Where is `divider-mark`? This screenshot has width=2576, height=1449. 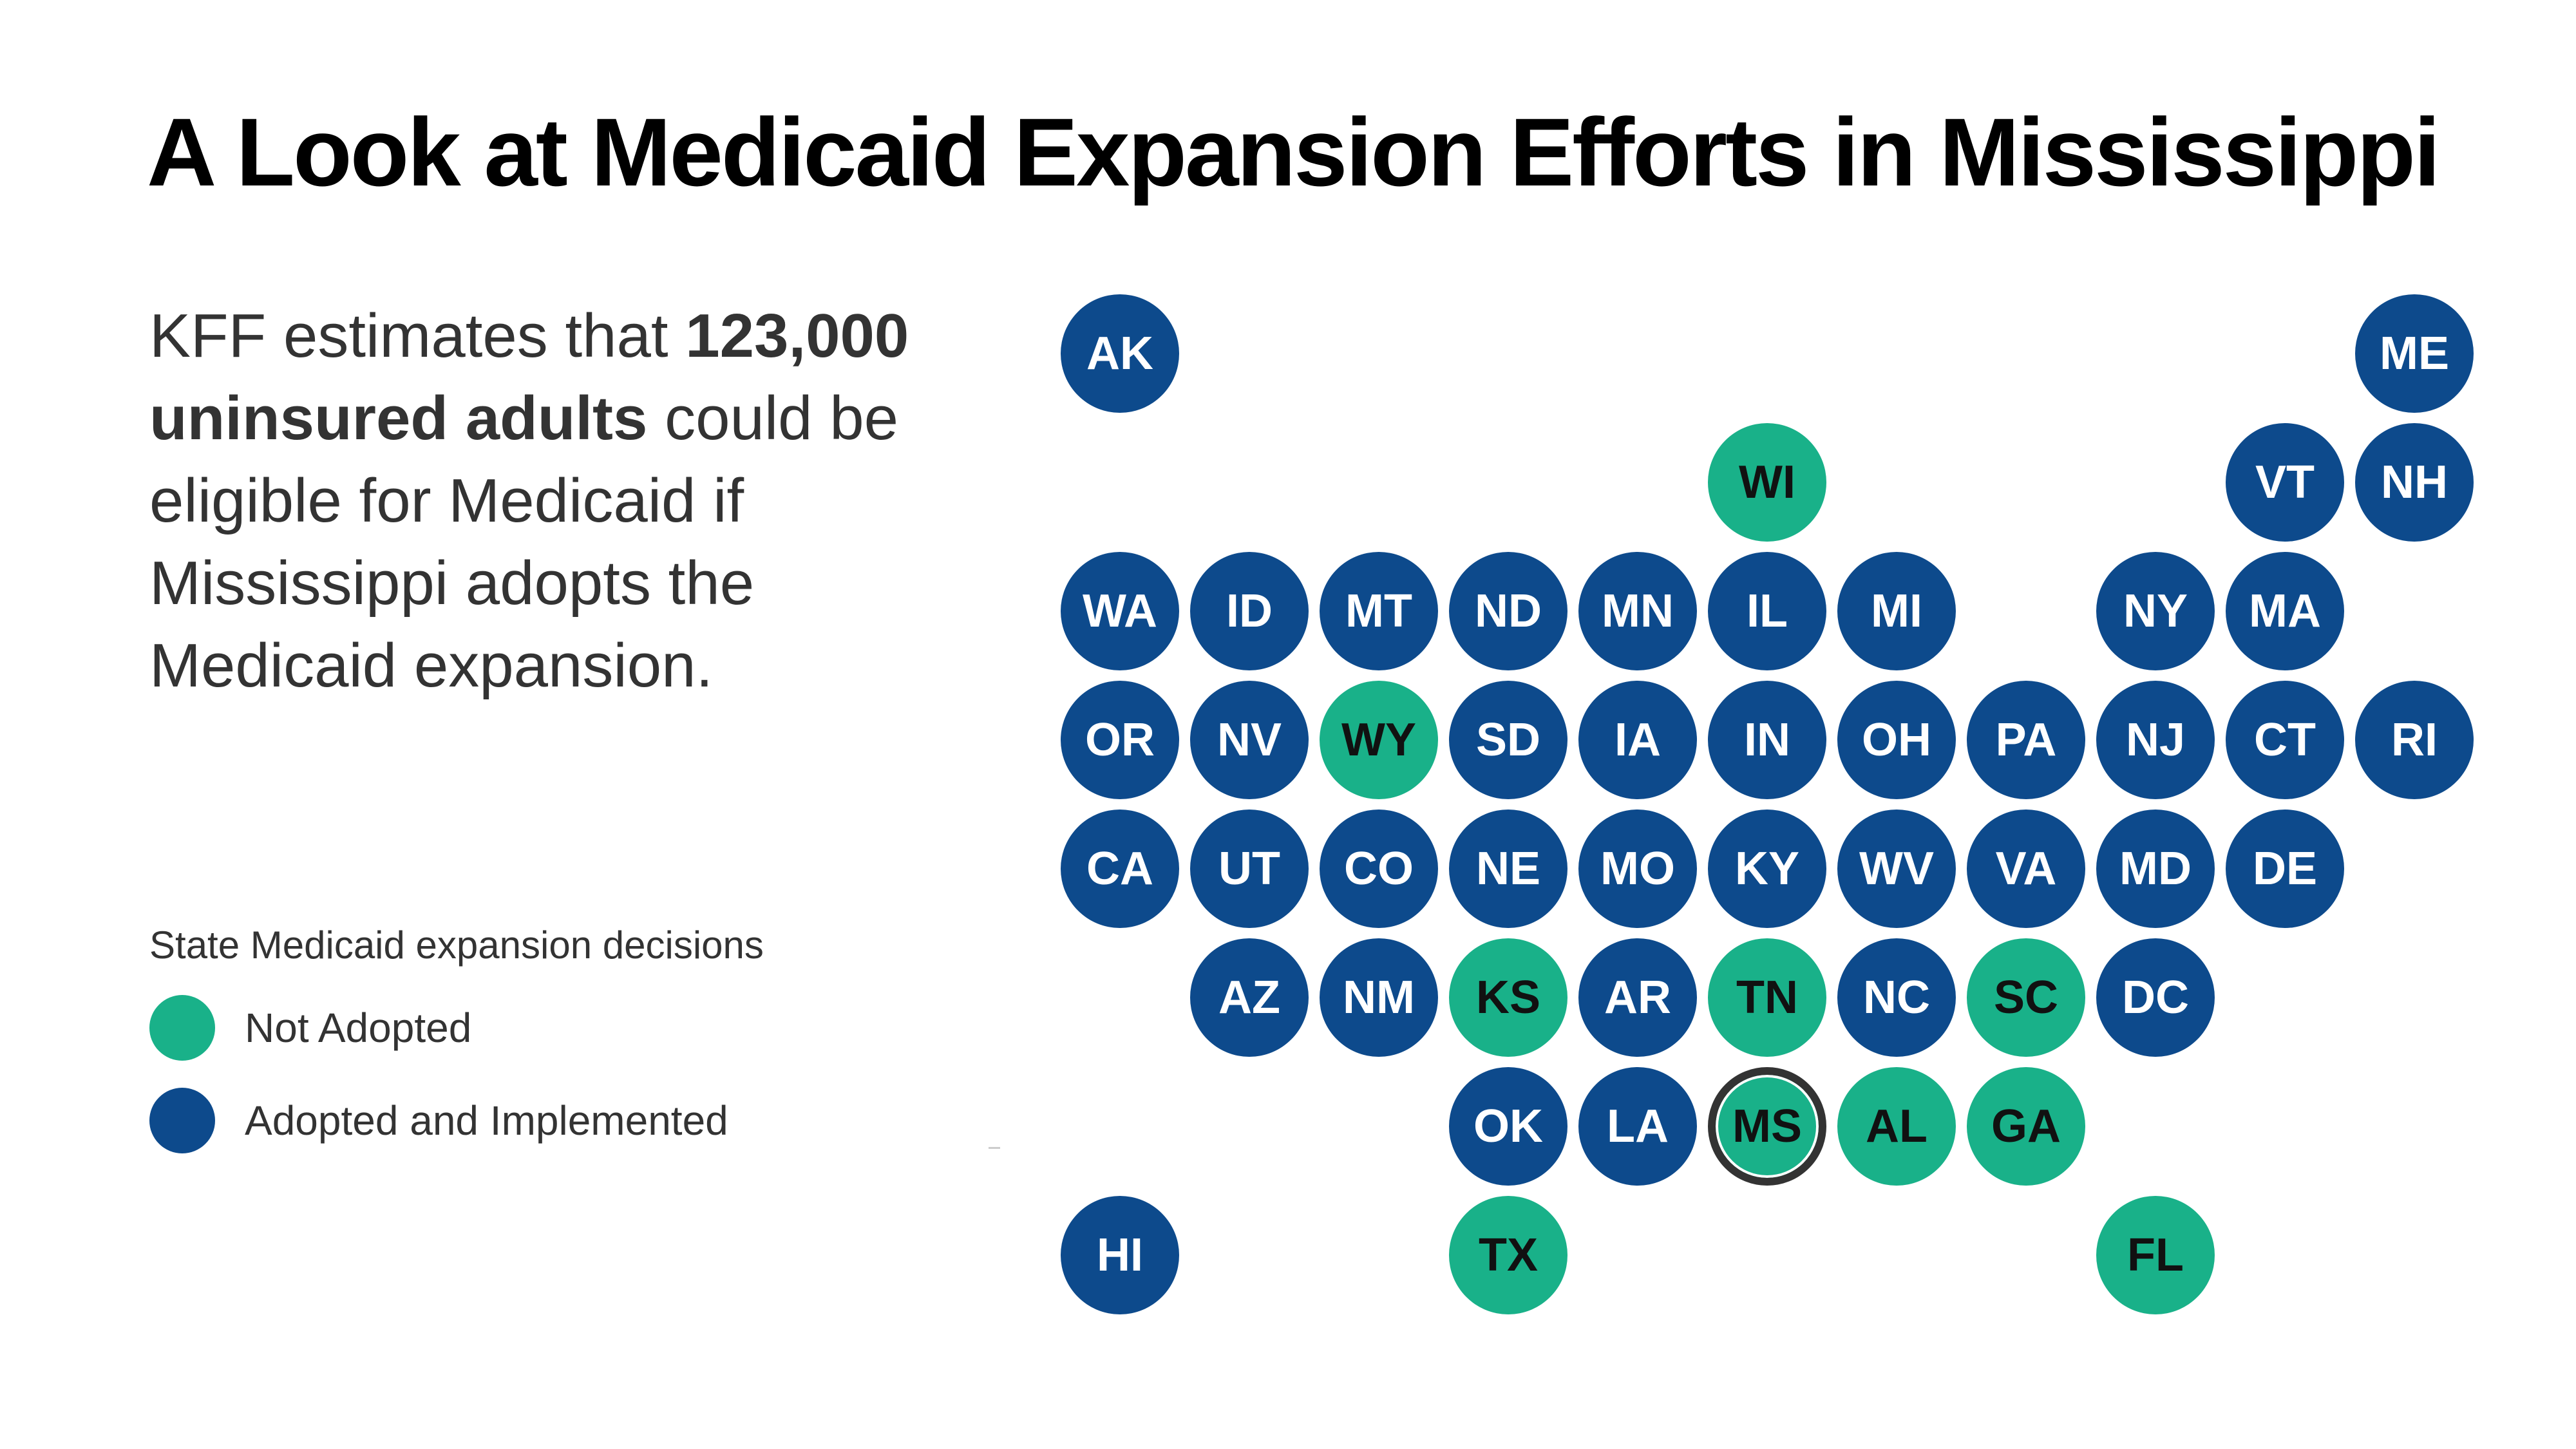 divider-mark is located at coordinates (995, 1148).